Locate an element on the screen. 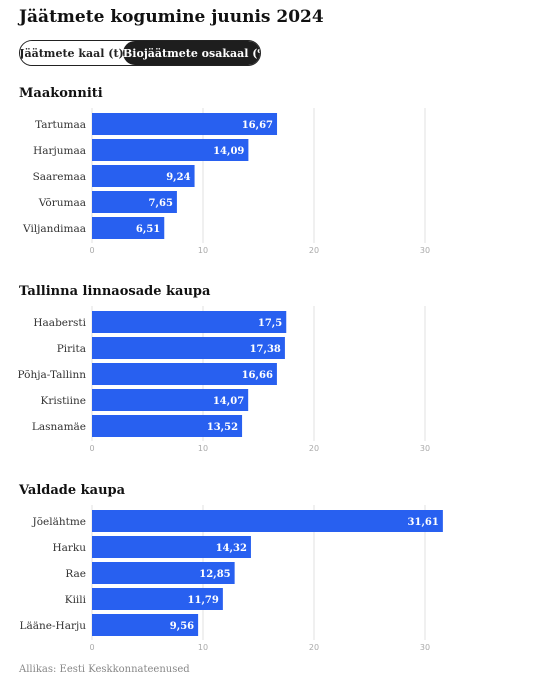 Image resolution: width=549 pixels, height=685 pixels. source-note: Allikas: Eesti Keskkonnateenused is located at coordinates (104, 669).